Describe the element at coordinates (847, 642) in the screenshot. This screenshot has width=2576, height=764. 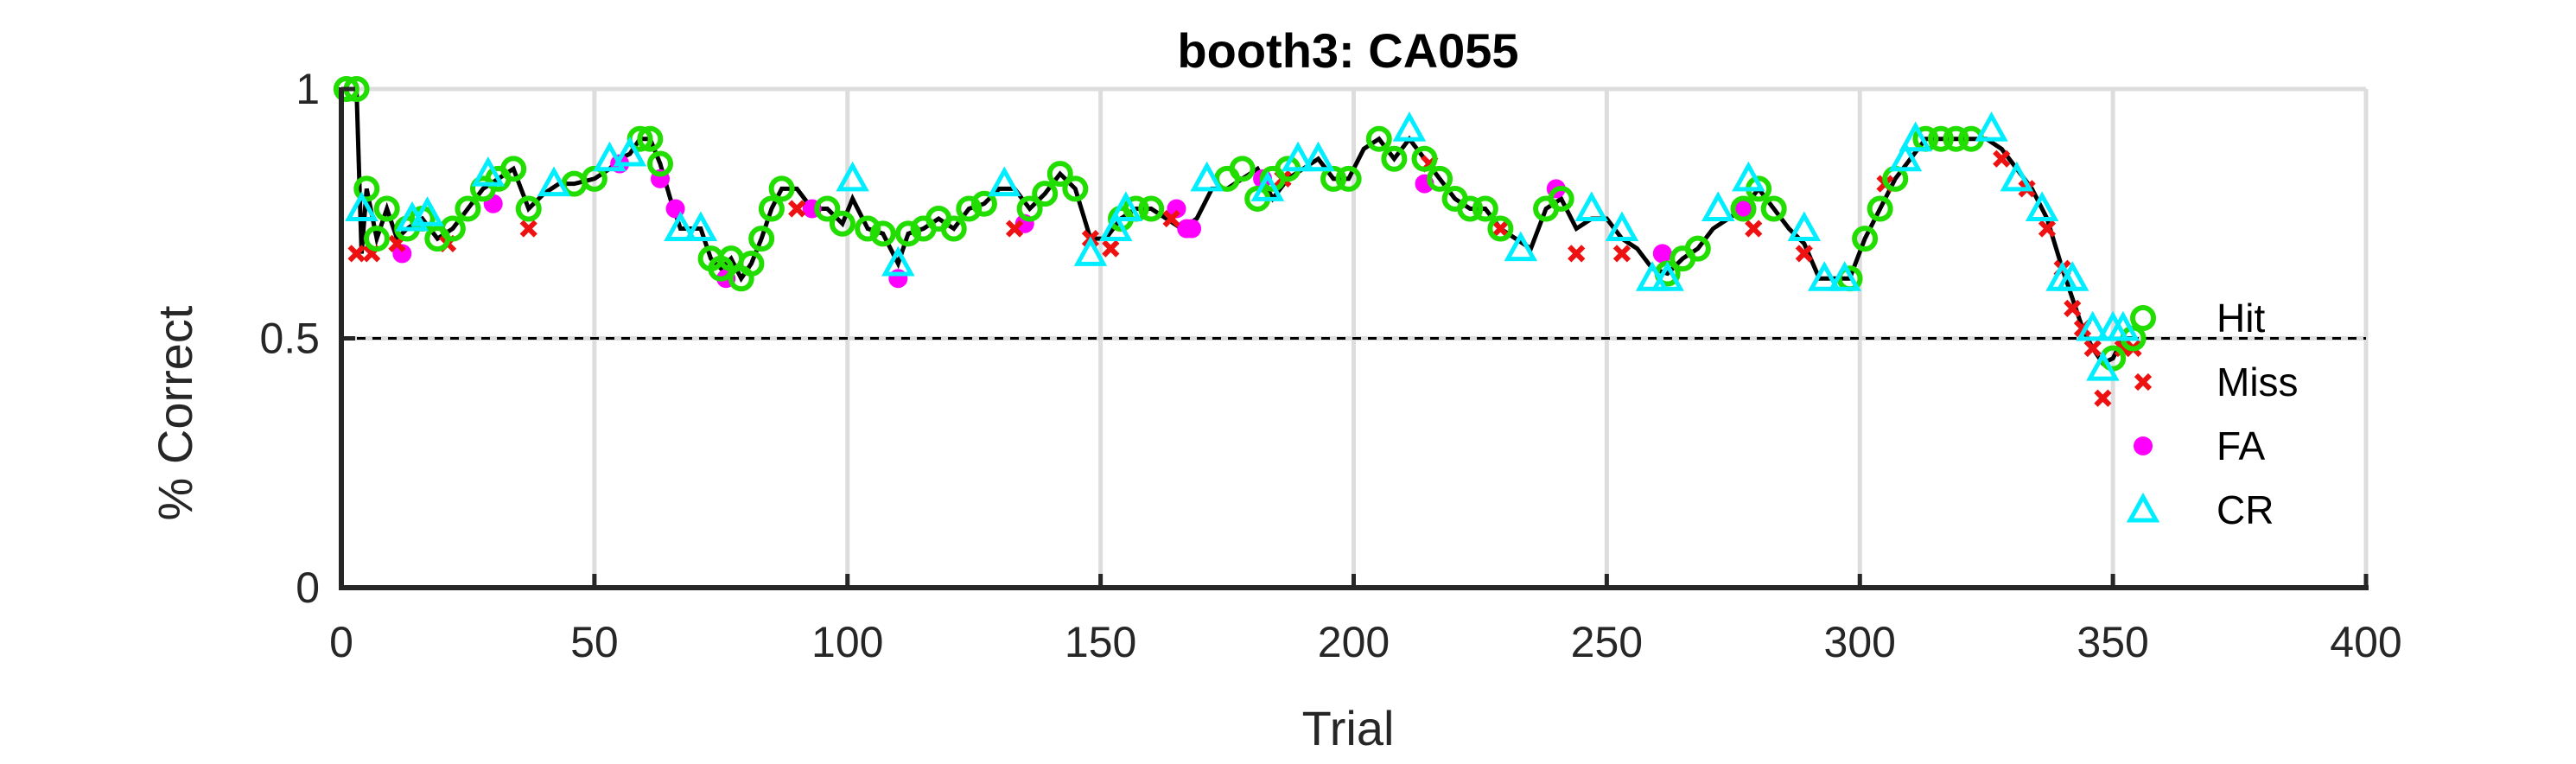
I see `x-tick-label: 100` at that location.